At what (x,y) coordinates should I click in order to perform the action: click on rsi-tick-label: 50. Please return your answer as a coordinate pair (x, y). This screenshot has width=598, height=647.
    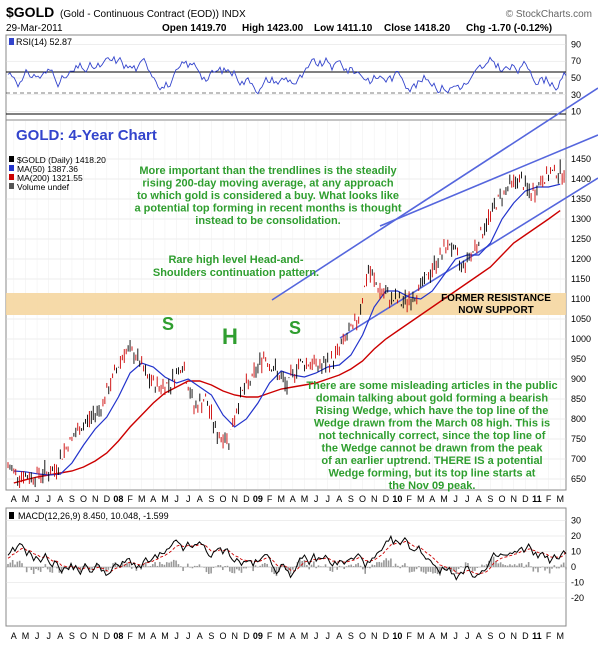
    Looking at the image, I should click on (576, 78).